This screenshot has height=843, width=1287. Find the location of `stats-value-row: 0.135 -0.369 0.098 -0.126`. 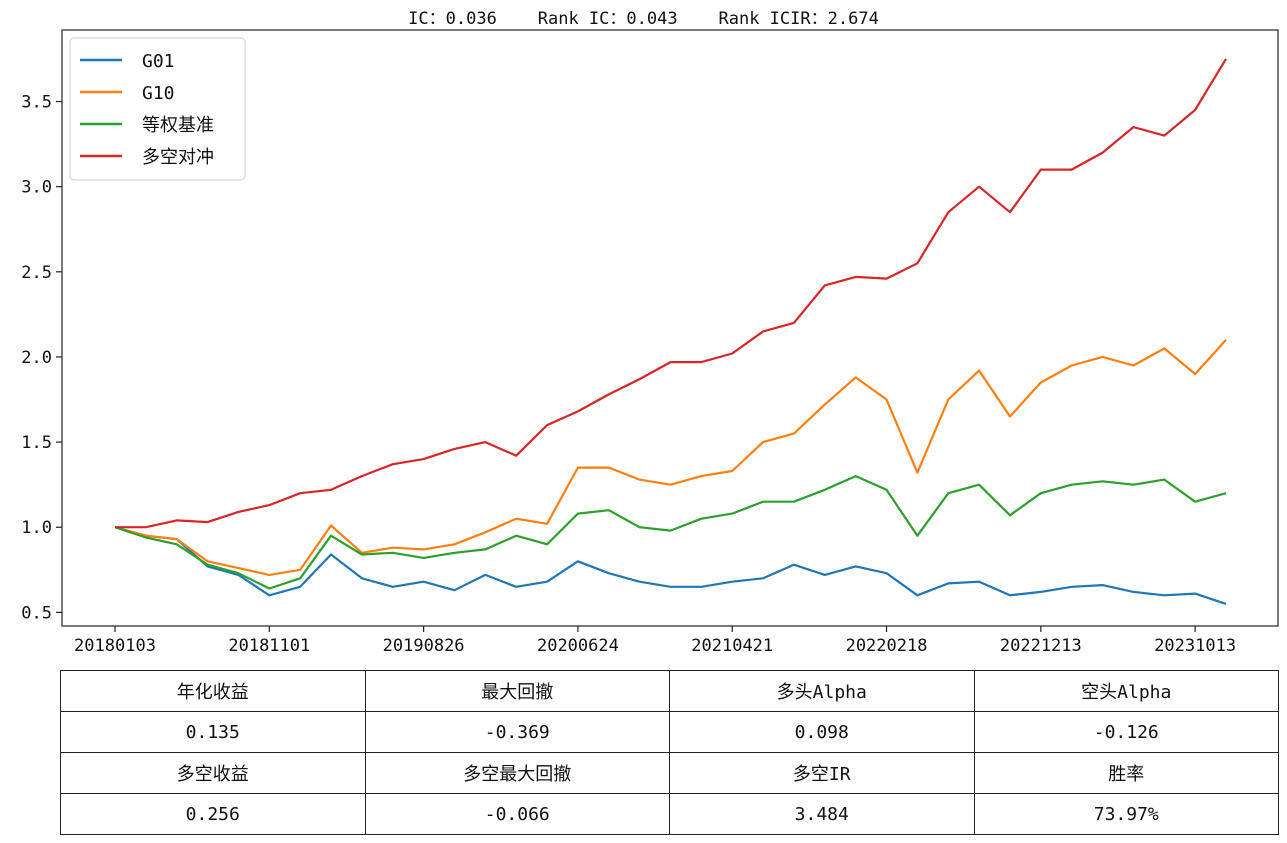

stats-value-row: 0.135 -0.369 0.098 -0.126 is located at coordinates (669, 732).